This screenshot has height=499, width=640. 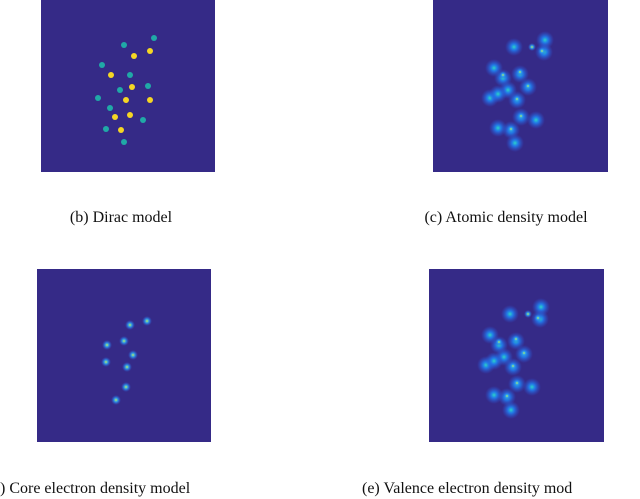 I want to click on core-dots, so click(x=126, y=360).